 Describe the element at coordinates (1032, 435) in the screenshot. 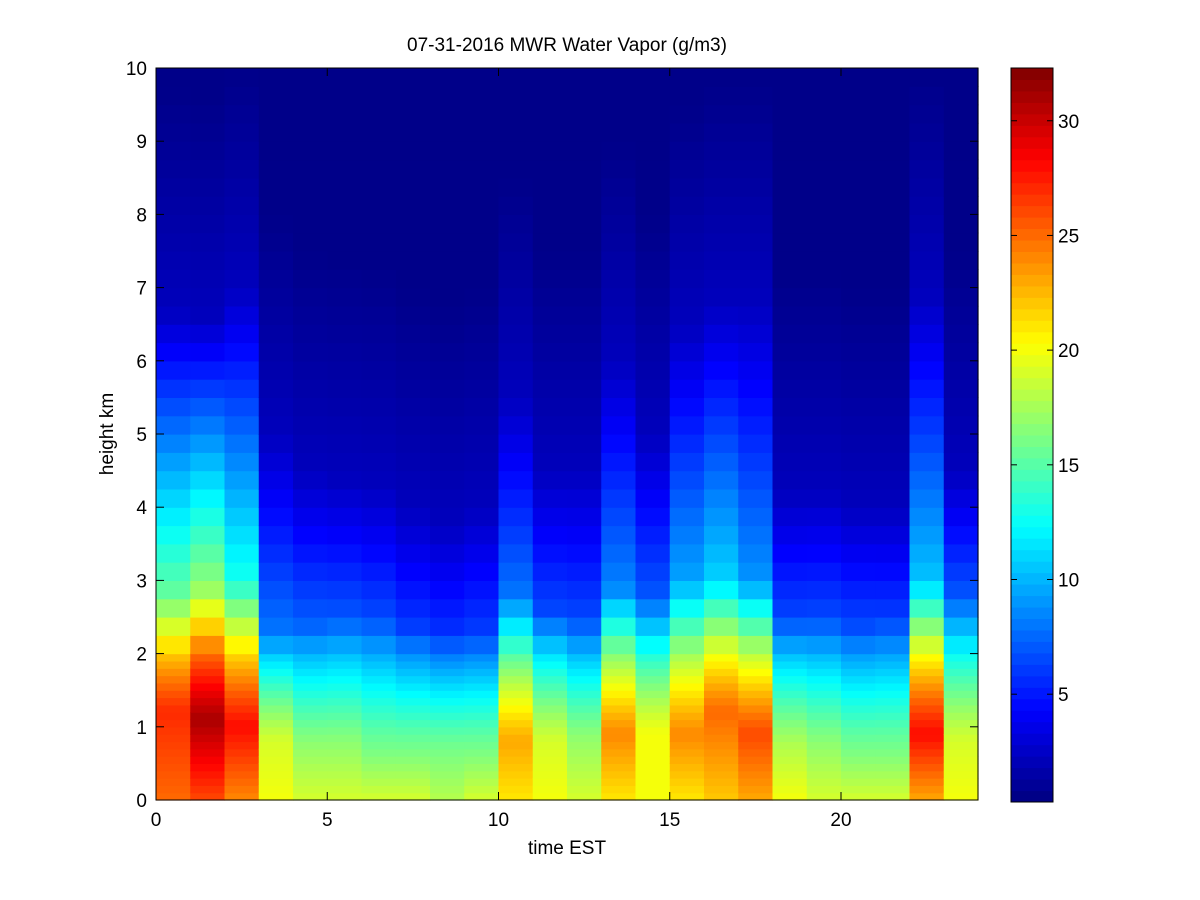

I see `colorbar-gradient` at that location.